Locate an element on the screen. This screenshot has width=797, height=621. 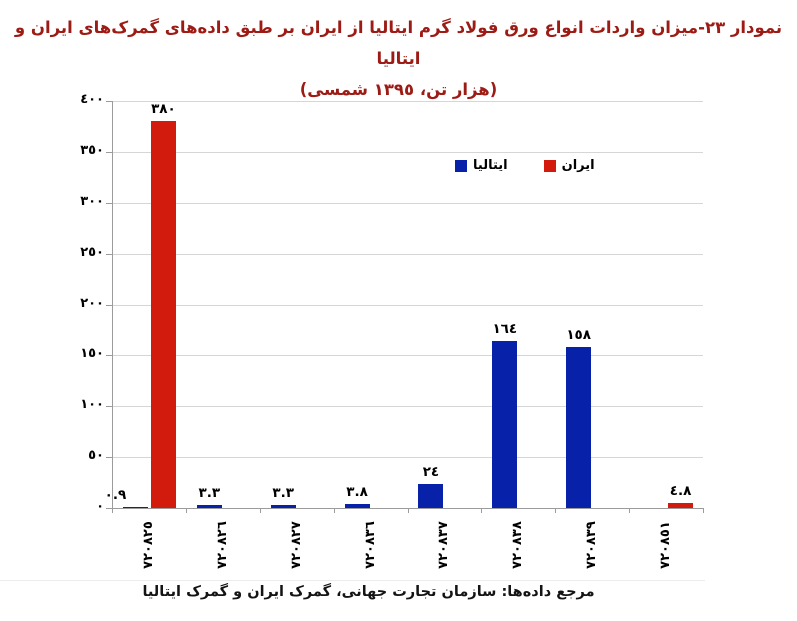
y-axis-tick-label: ٢٥٠ is located at coordinates (92, 252).